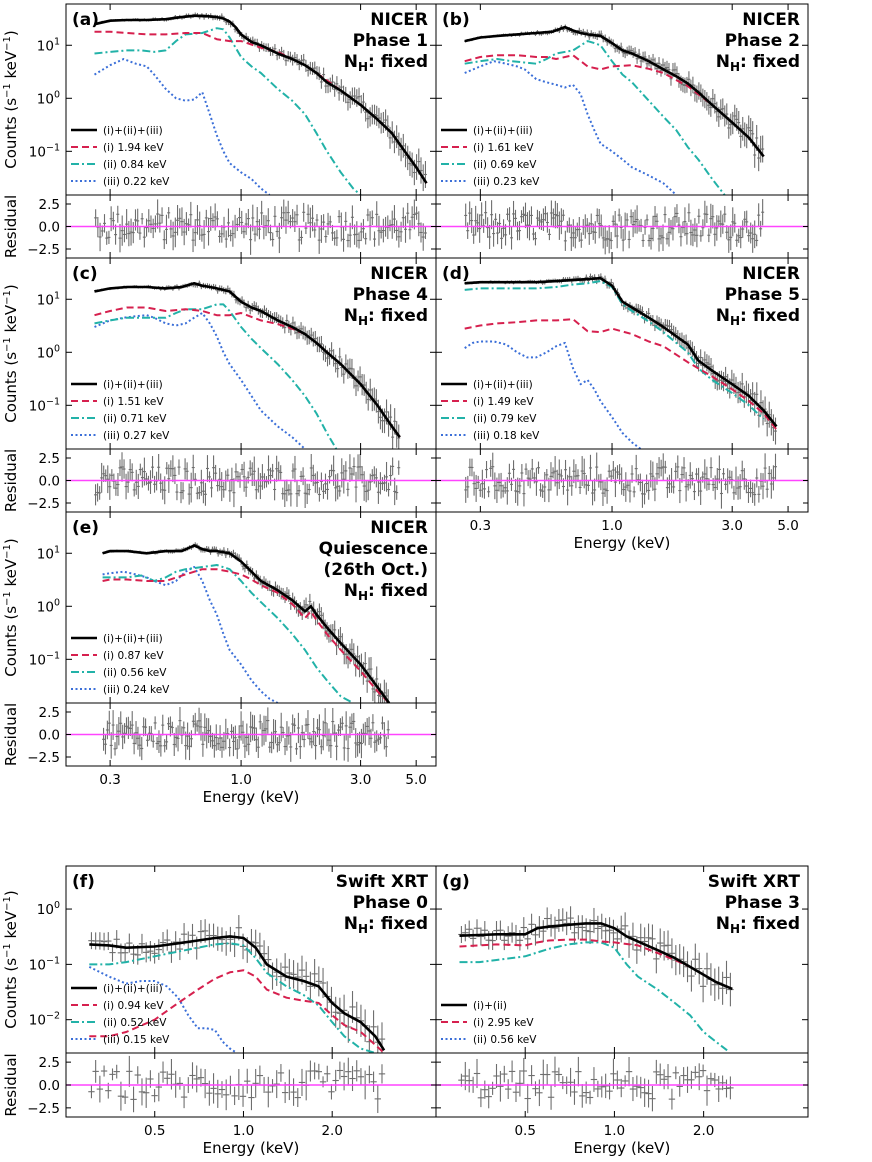 This screenshot has height=1162, width=872. I want to click on panel-title-line: NICER, so click(399, 20).